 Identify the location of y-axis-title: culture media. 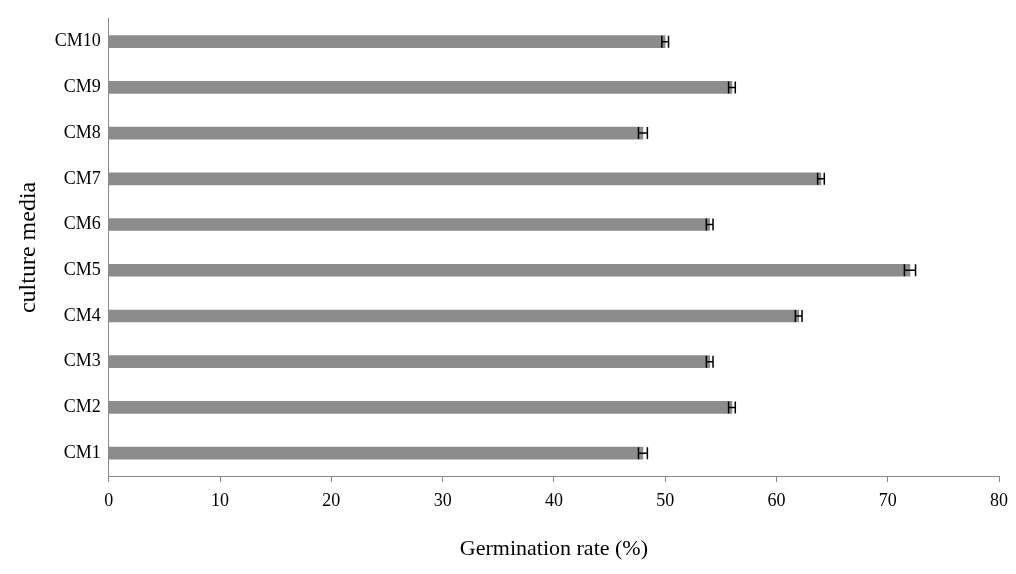
(26, 247).